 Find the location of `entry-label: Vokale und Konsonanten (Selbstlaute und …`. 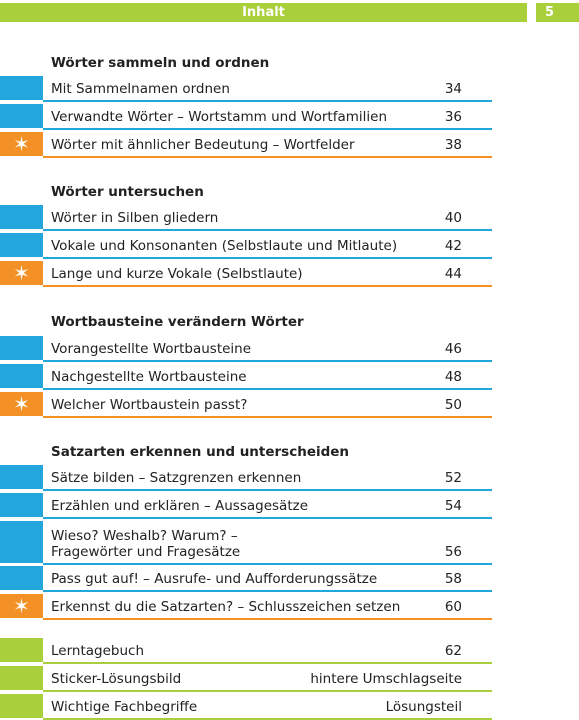

entry-label: Vokale und Konsonanten (Selbstlaute und … is located at coordinates (224, 246).